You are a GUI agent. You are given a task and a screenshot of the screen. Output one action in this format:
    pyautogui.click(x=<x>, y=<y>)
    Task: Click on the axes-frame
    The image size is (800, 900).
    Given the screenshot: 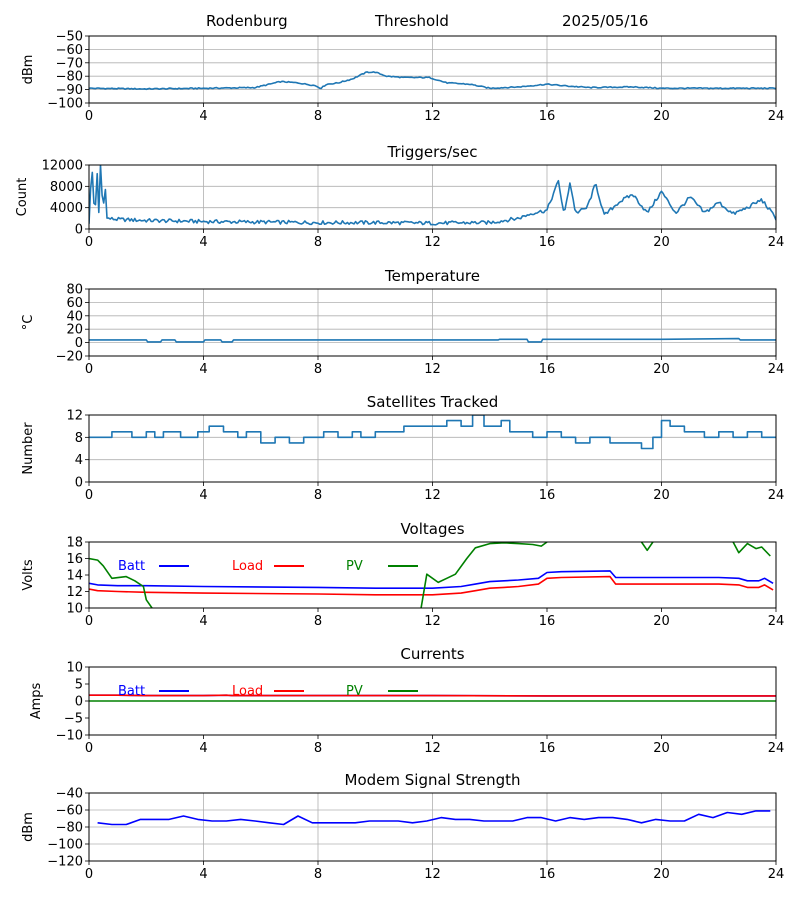 What is the action you would take?
    pyautogui.click(x=432, y=575)
    